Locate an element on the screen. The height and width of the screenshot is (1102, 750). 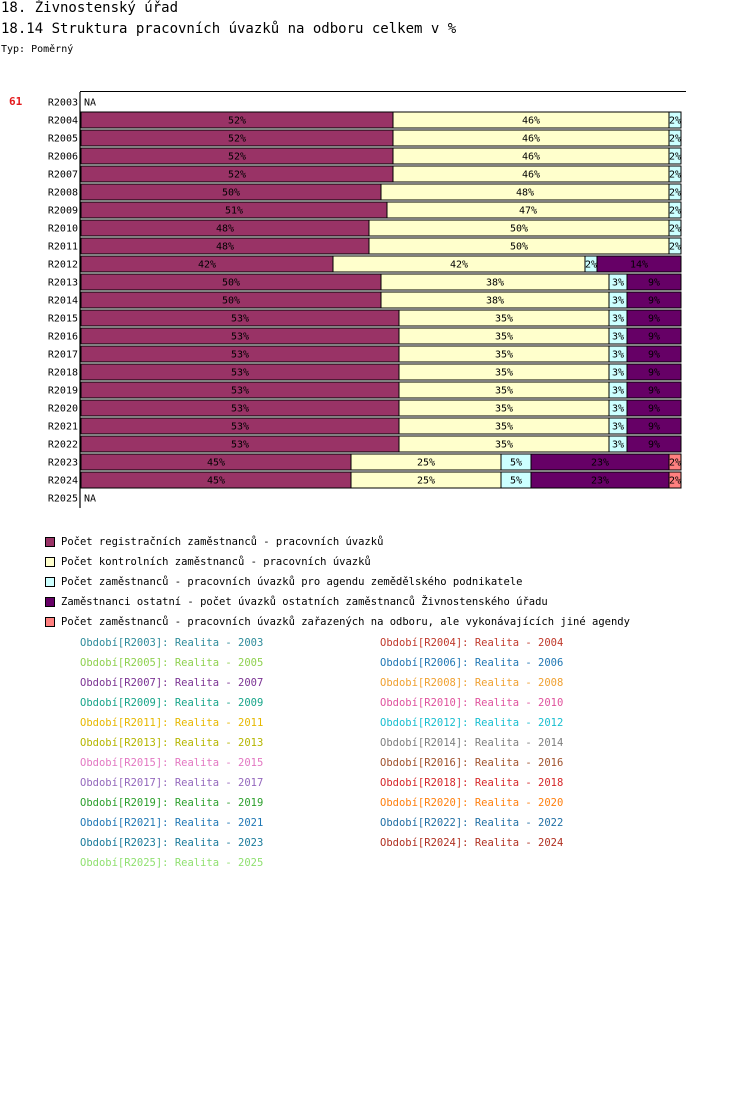
category-label: R2019 is located at coordinates (63, 391).